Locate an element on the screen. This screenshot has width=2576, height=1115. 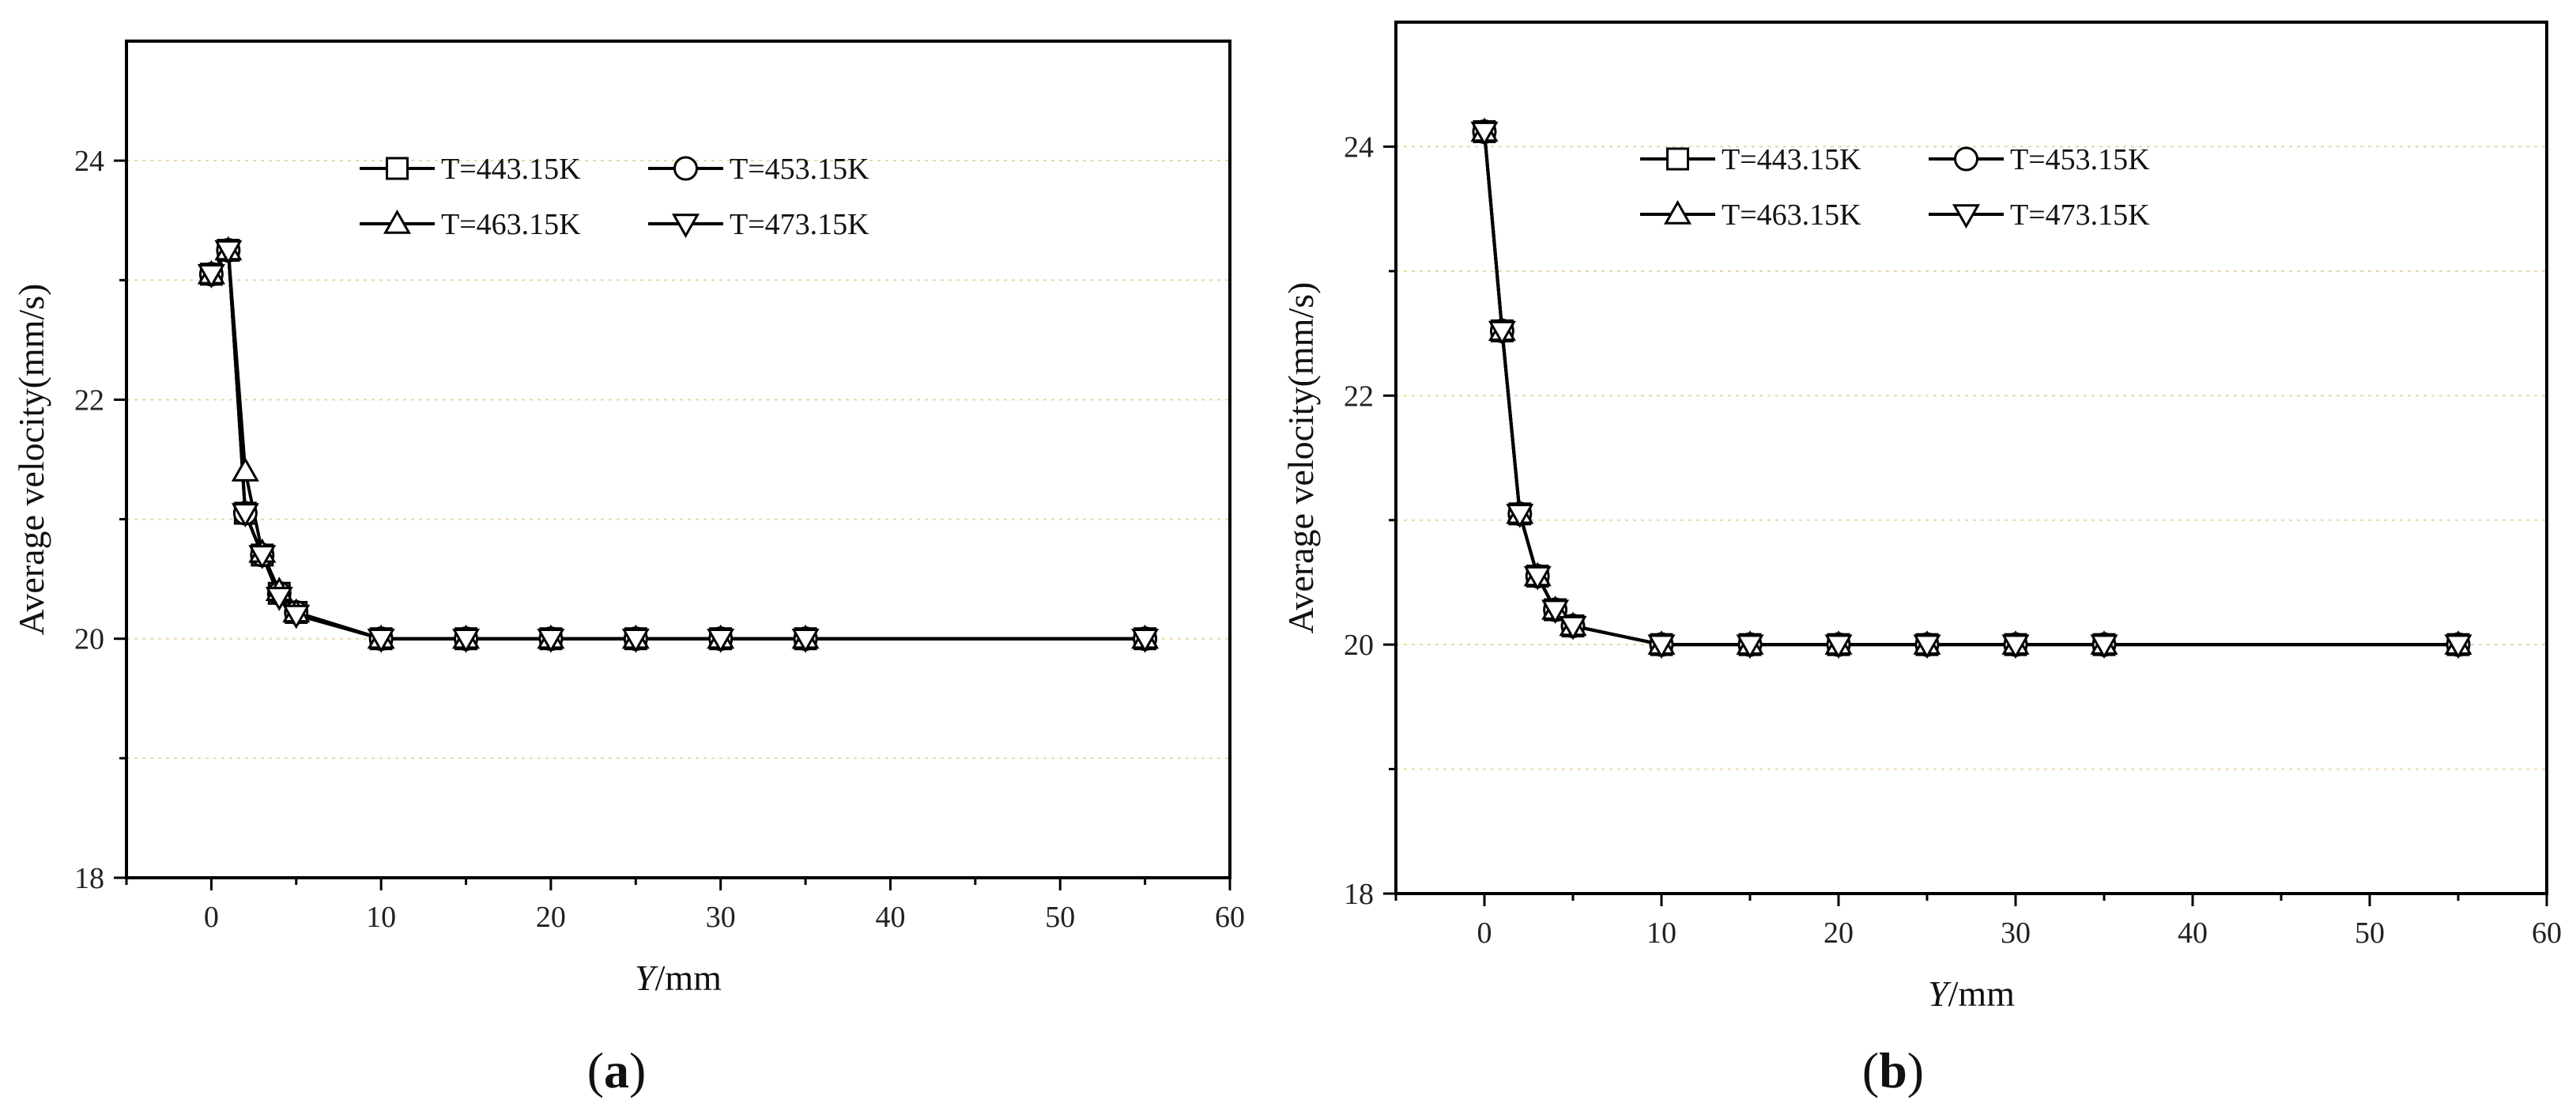
panel-label-letter: b is located at coordinates (1893, 1070).